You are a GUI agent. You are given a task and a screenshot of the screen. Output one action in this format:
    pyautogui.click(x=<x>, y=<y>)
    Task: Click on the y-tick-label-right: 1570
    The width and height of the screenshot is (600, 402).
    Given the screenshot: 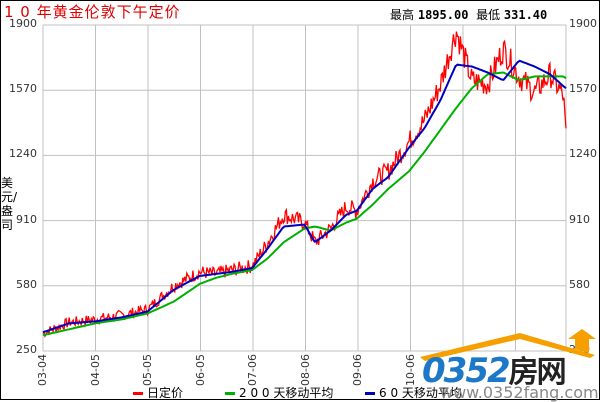 What is the action you would take?
    pyautogui.click(x=583, y=89)
    